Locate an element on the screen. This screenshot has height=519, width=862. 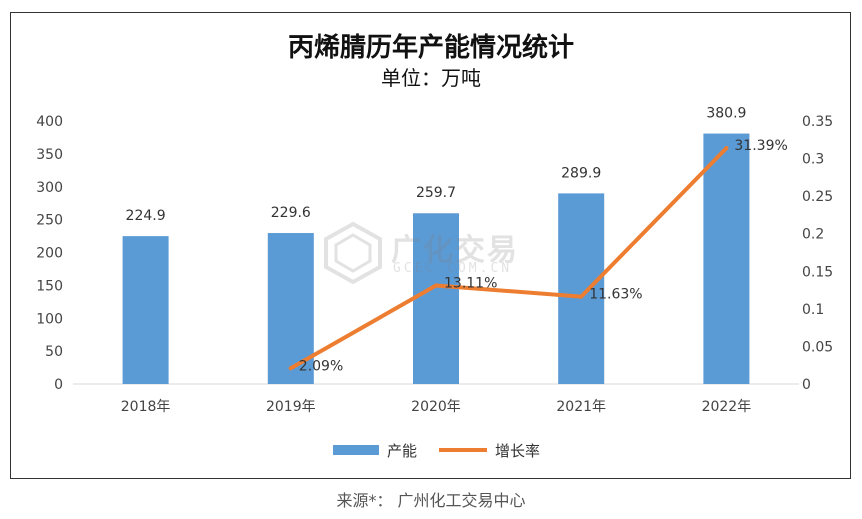
y-left-tick-label: 0 is located at coordinates (58, 385).